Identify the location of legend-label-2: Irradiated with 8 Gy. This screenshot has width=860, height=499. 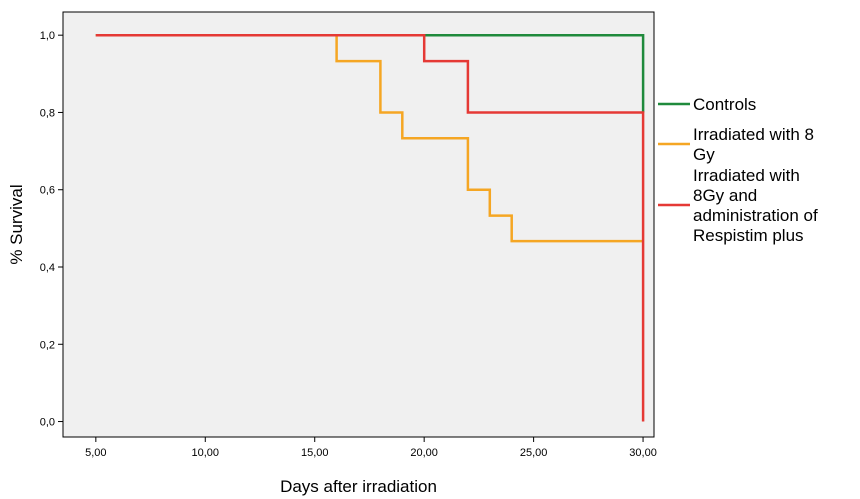
(753, 144).